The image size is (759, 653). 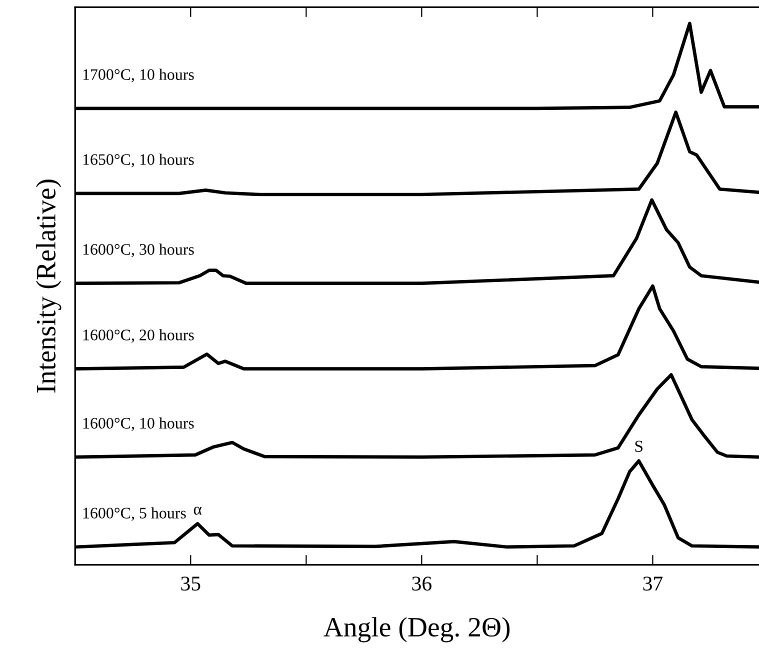 I want to click on x-tick-label: 35, so click(x=190, y=583).